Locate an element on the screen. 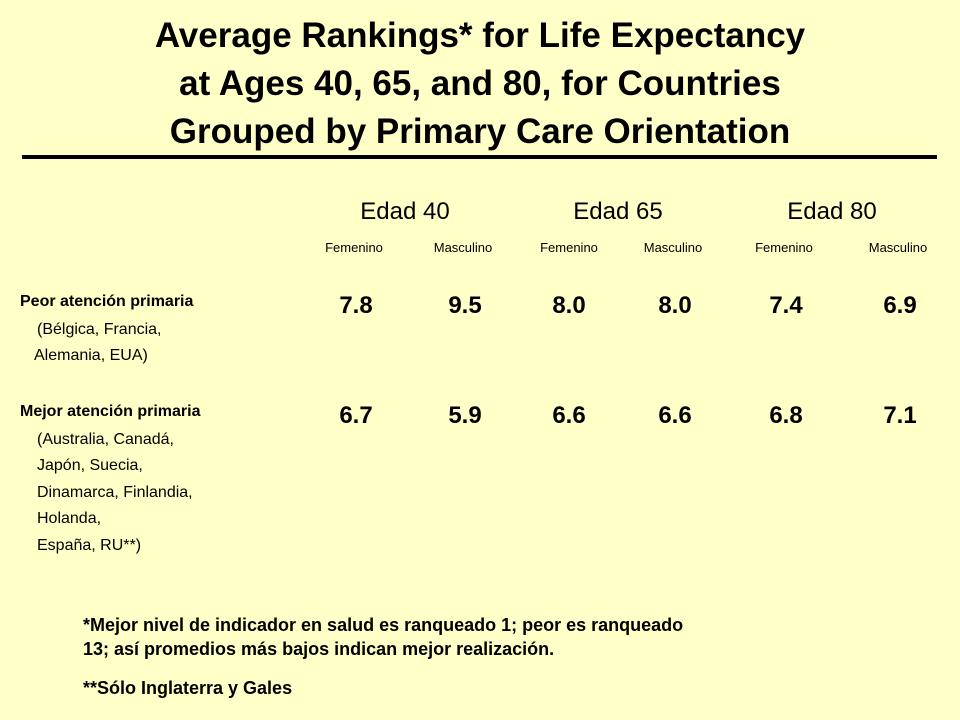 This screenshot has height=720, width=960. group-countries-better-3: Dinamarca, Finlandia, is located at coordinates (115, 492).